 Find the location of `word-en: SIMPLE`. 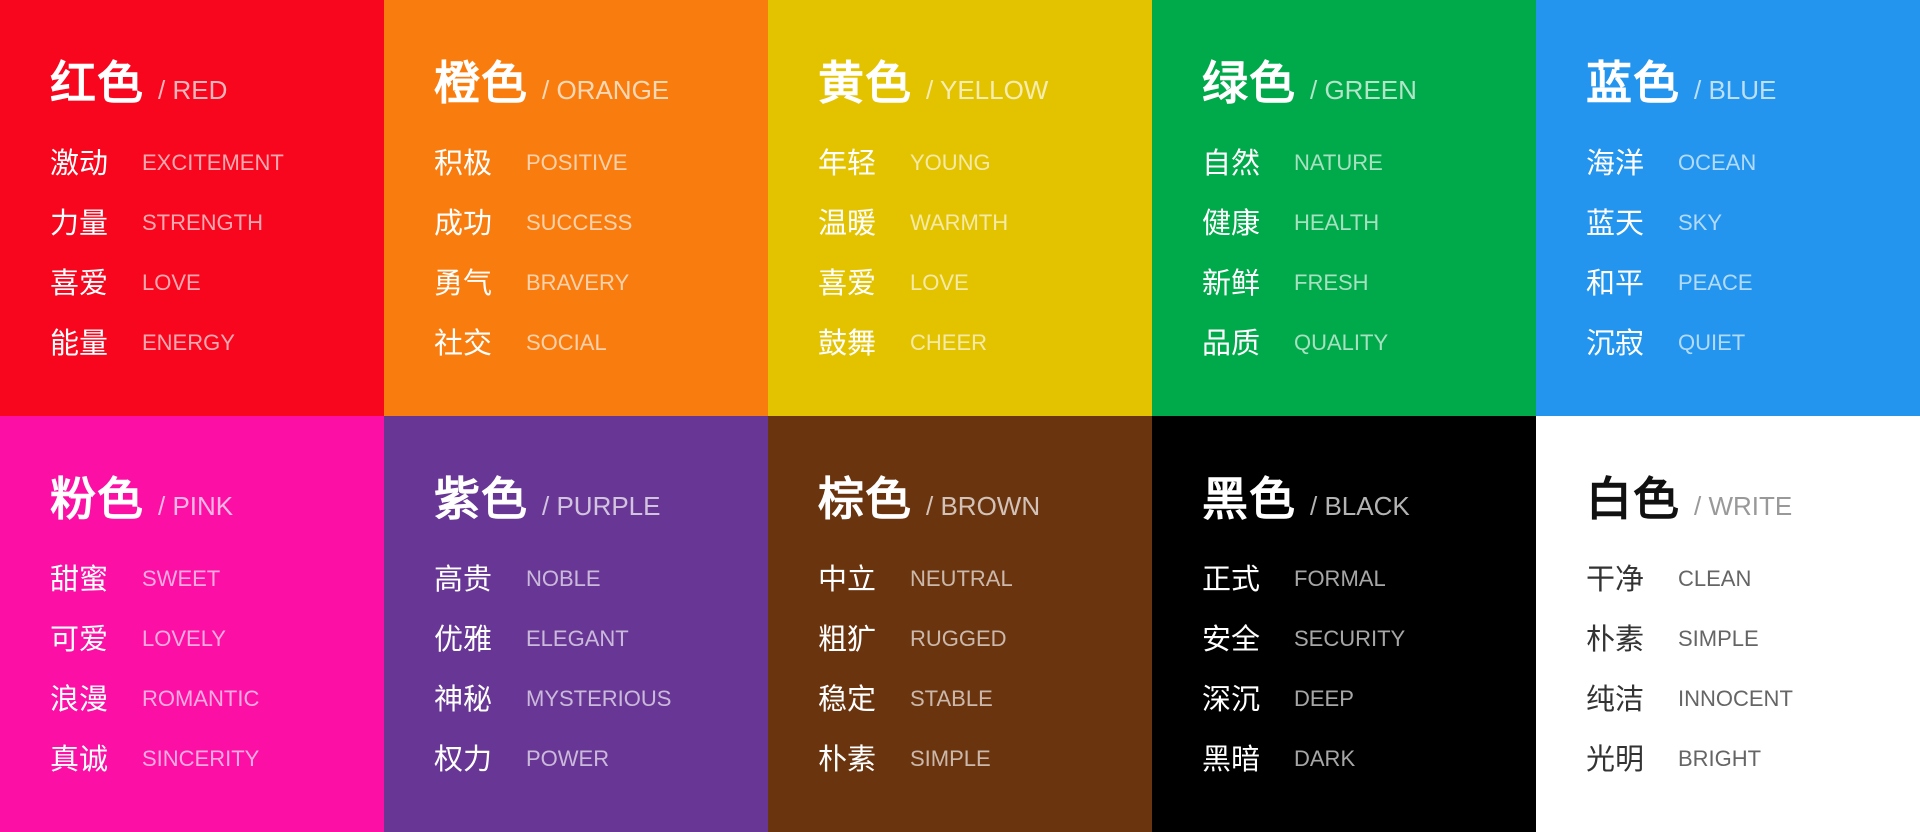

word-en: SIMPLE is located at coordinates (1718, 638).